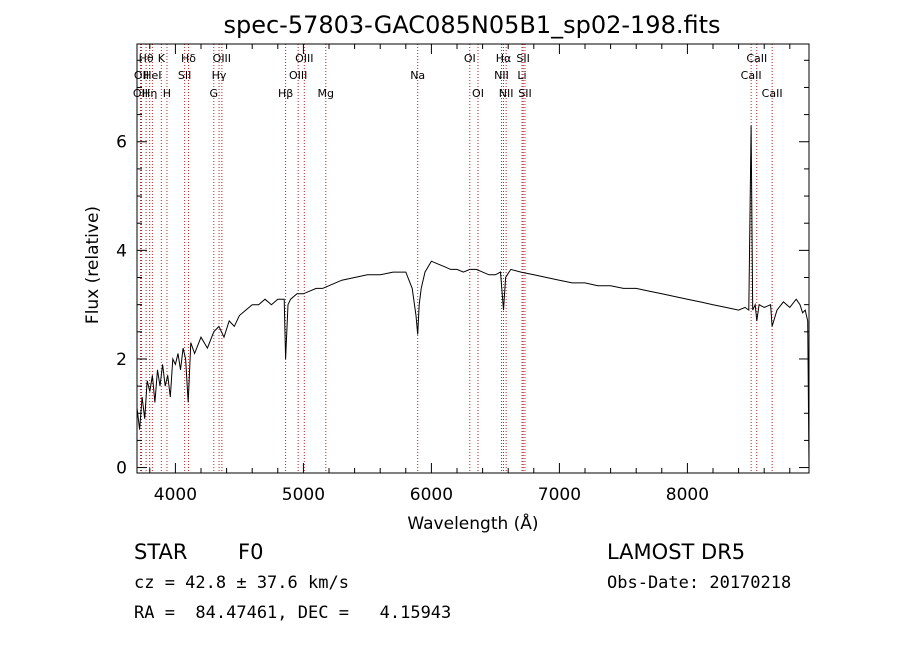  What do you see at coordinates (676, 552) in the screenshot?
I see `survey-name: LAMOST DR5` at bounding box center [676, 552].